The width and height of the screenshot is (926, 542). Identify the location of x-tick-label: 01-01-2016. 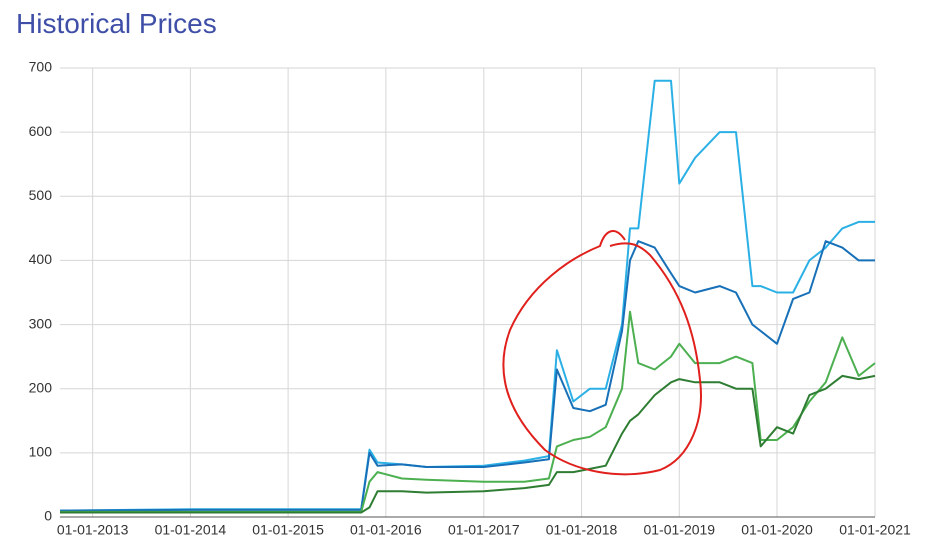
(386, 530).